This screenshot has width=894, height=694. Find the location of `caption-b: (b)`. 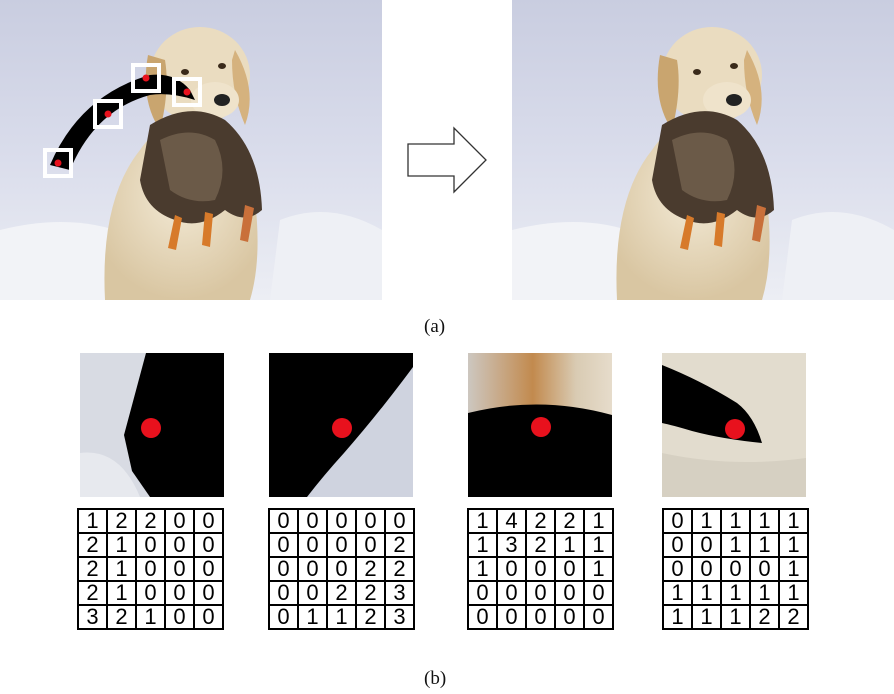

caption-b: (b) is located at coordinates (435, 678).